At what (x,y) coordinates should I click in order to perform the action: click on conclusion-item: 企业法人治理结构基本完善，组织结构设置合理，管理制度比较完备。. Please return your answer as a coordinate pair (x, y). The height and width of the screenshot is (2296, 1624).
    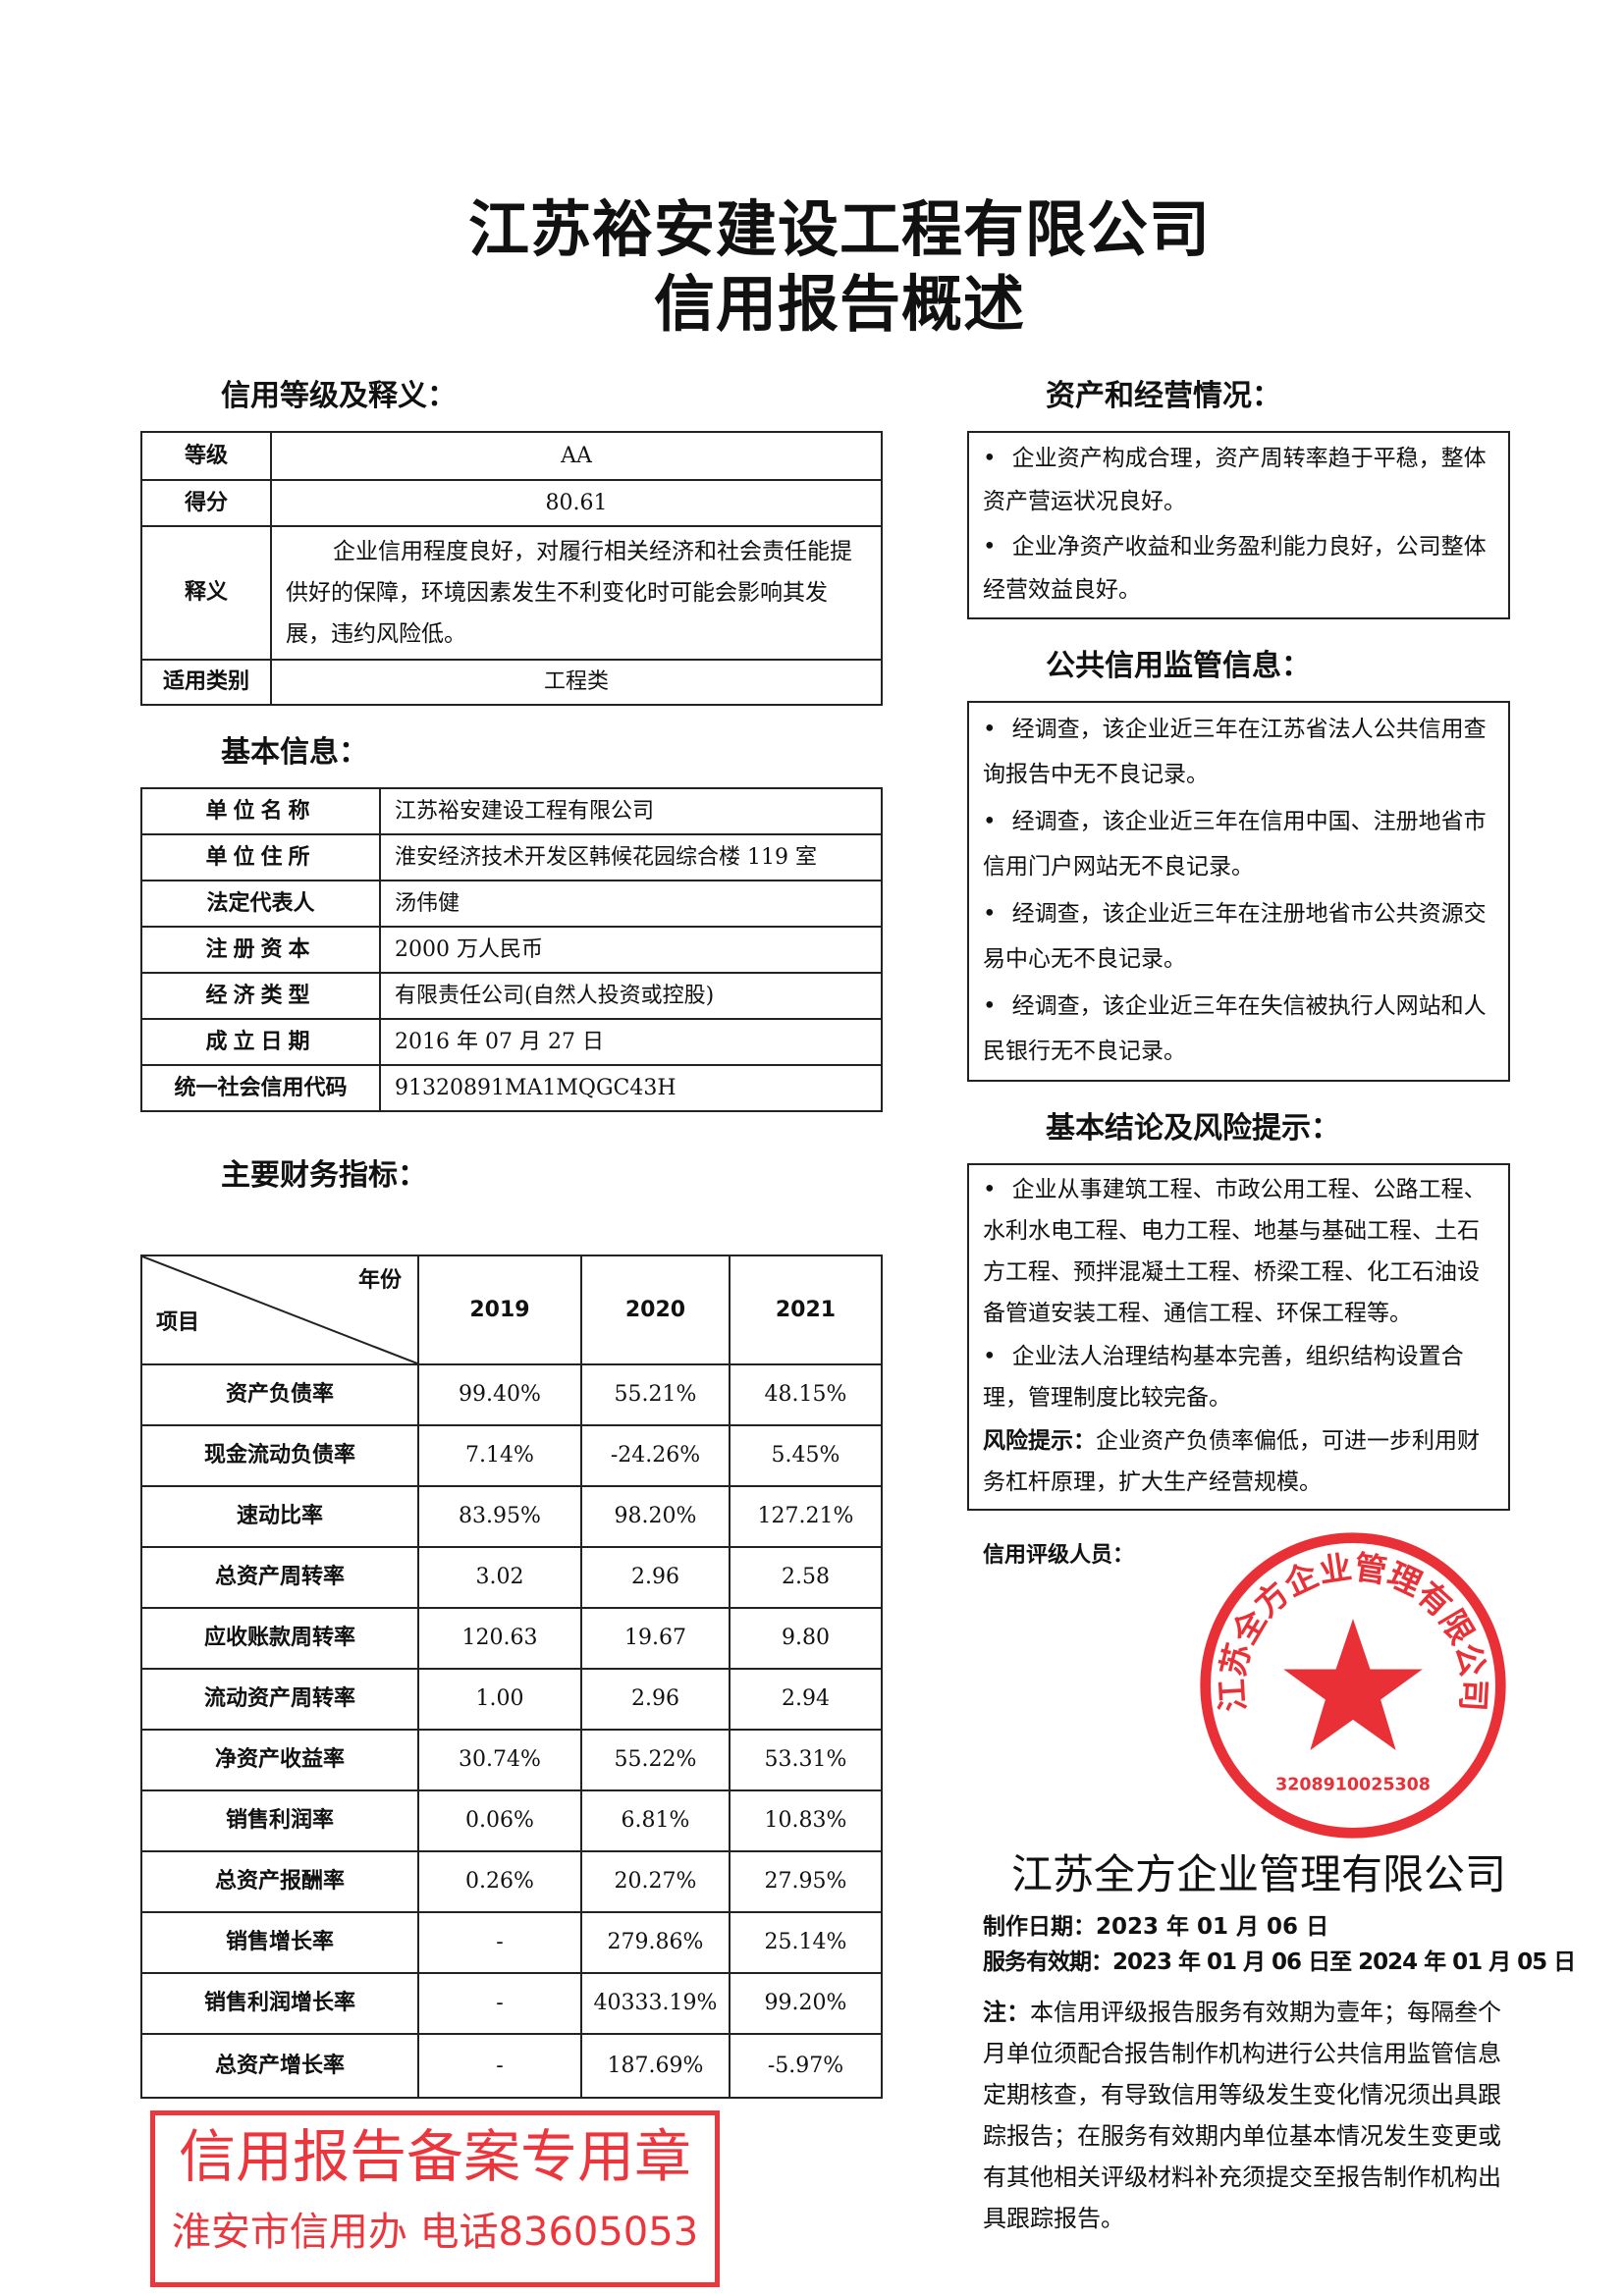
    Looking at the image, I should click on (1238, 1377).